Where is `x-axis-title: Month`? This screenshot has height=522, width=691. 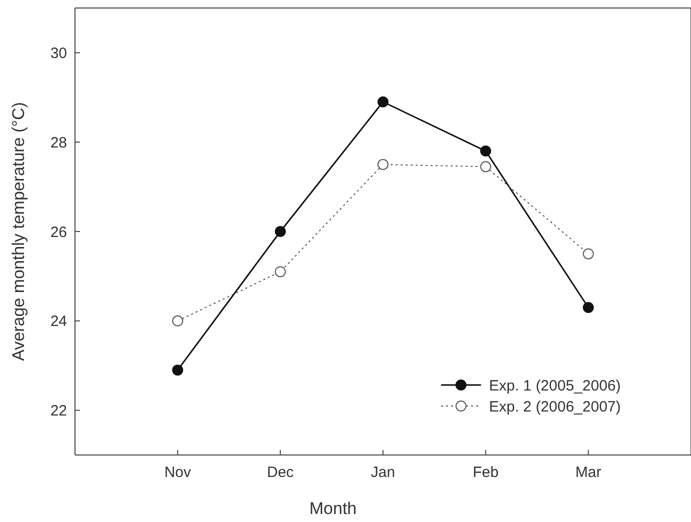
x-axis-title: Month is located at coordinates (333, 508).